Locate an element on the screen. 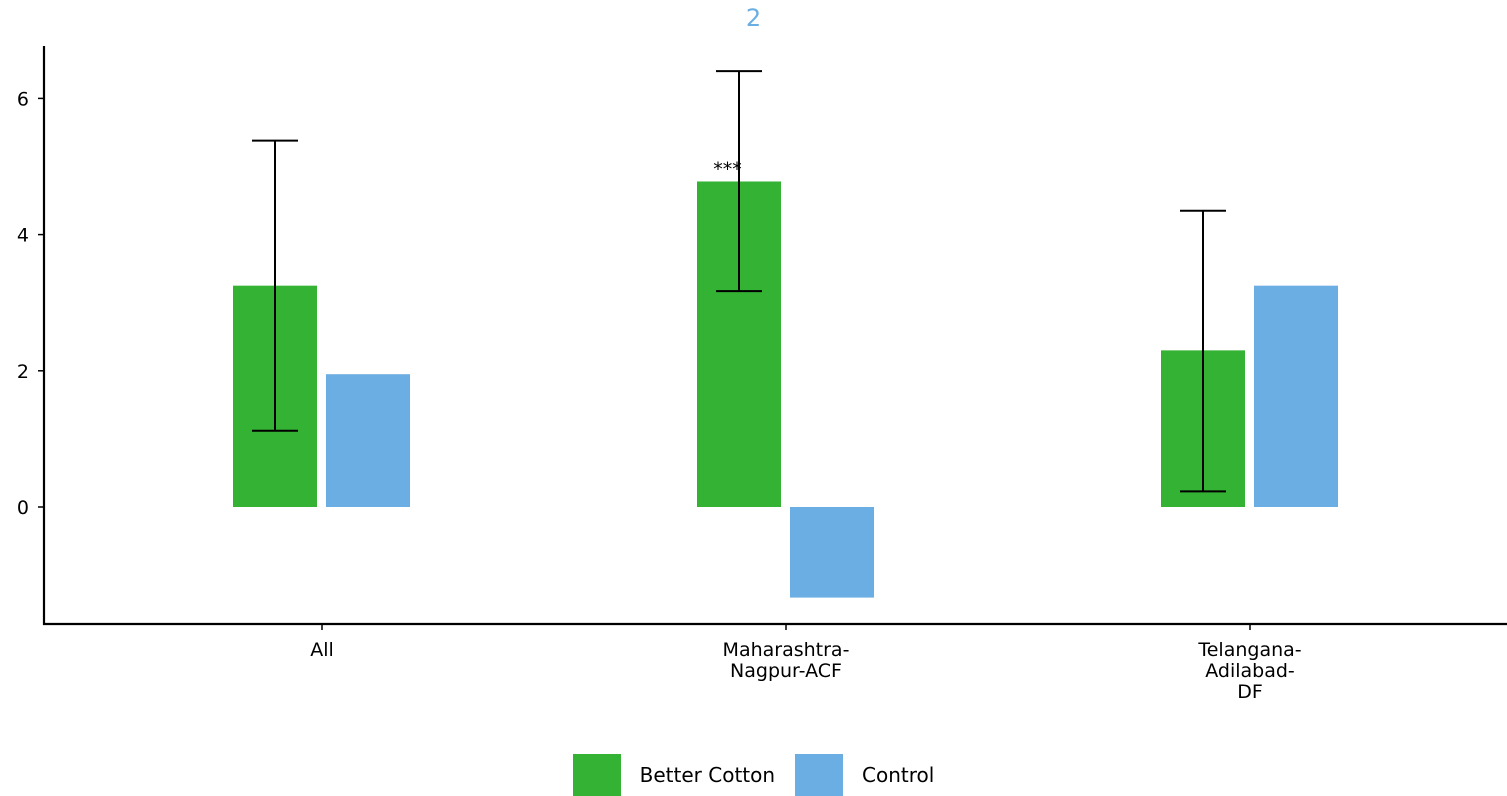  y-tick-label: 4 is located at coordinates (23, 236).